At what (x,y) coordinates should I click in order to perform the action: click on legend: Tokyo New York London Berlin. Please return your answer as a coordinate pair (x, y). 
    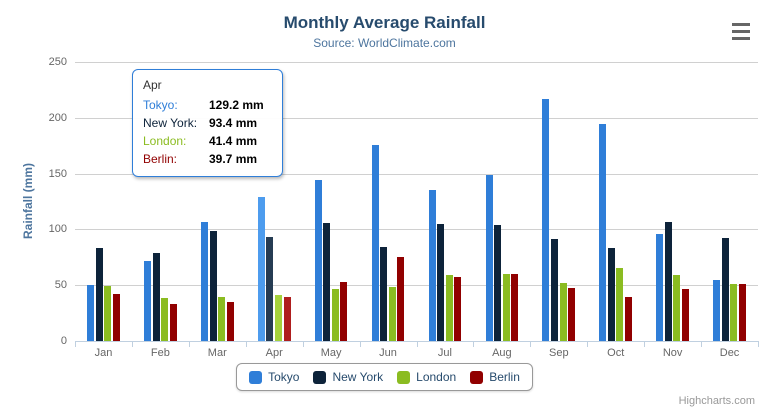
    Looking at the image, I should click on (384, 377).